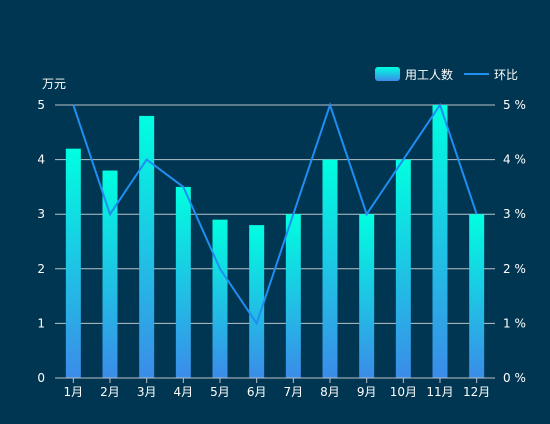 The image size is (550, 424). What do you see at coordinates (514, 105) in the screenshot?
I see `y-right-tick-label: 5 %` at bounding box center [514, 105].